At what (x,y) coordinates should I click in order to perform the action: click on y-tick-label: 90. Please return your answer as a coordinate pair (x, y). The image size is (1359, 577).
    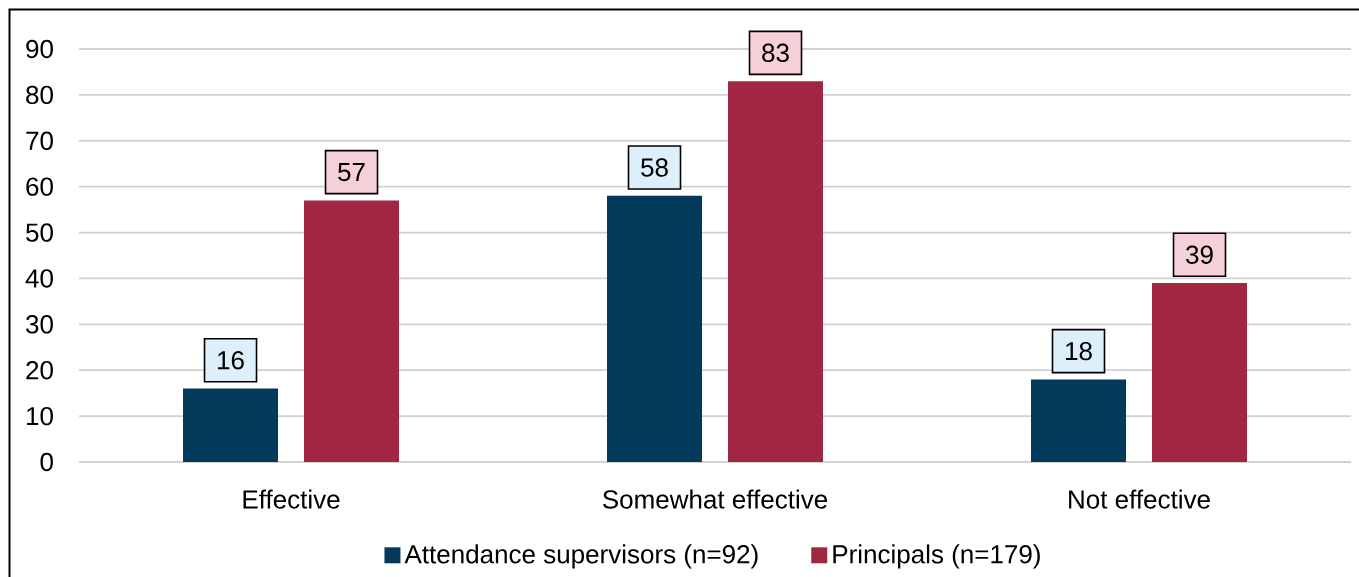
    Looking at the image, I should click on (39, 49).